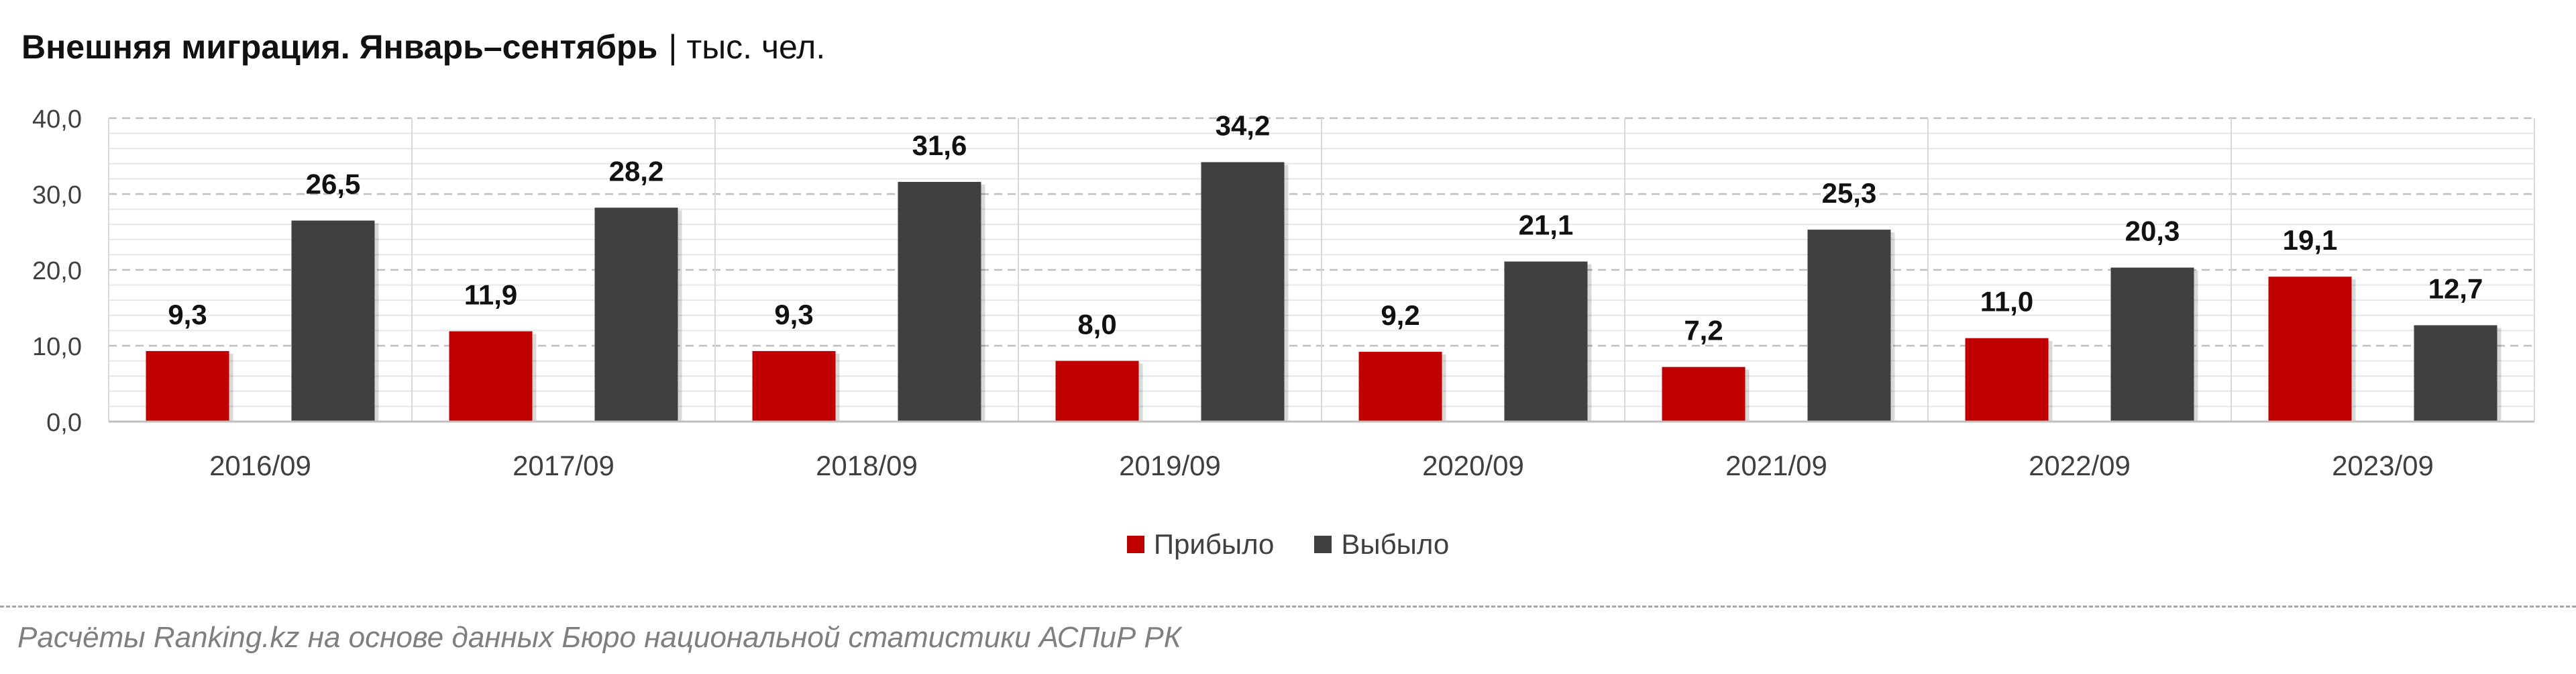  I want to click on y-tick-label: 40,0, so click(57, 119).